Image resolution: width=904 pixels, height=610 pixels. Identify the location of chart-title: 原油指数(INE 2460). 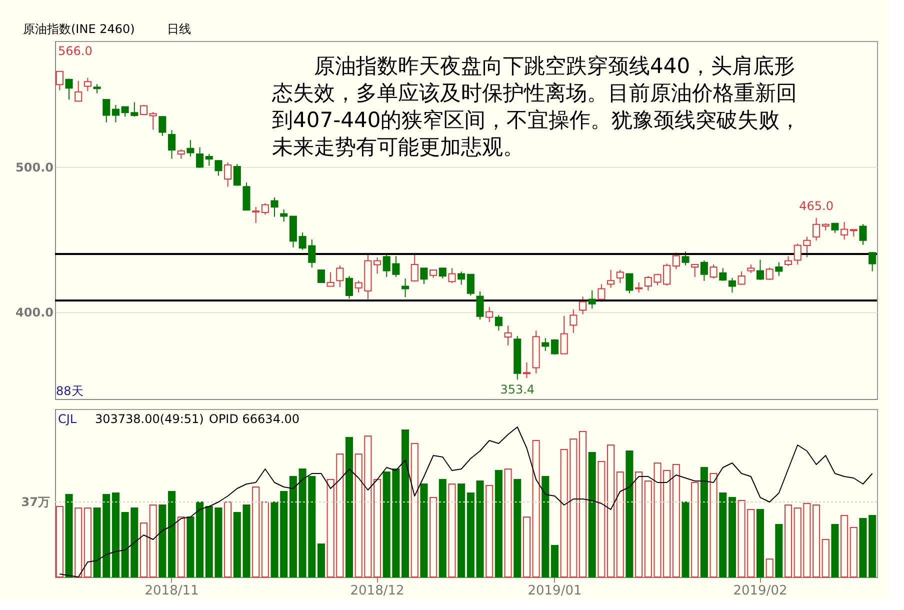
(79, 29).